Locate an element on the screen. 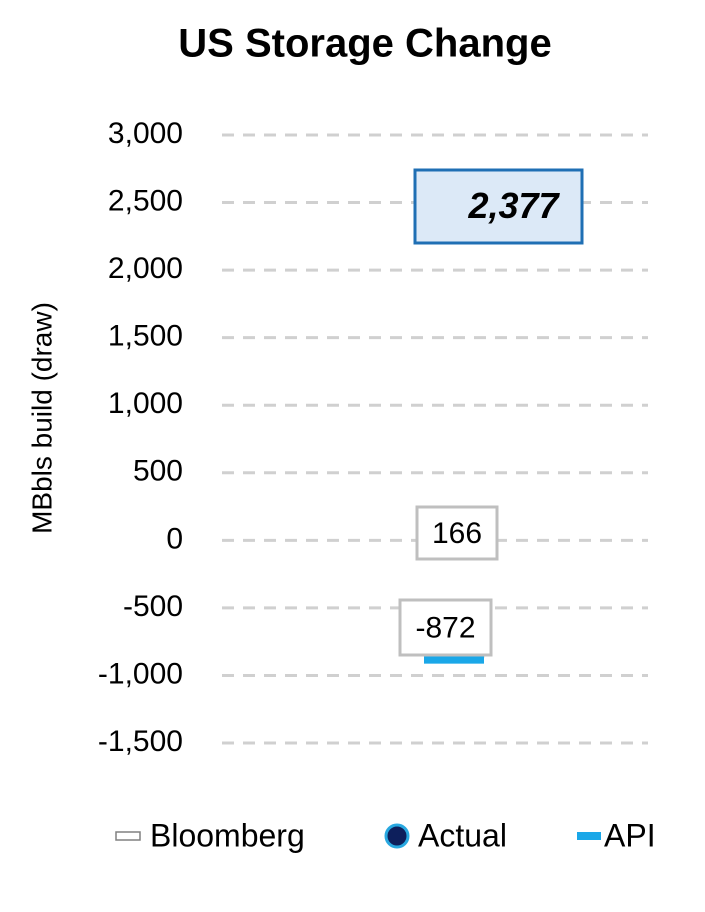 The width and height of the screenshot is (705, 912). data-label: 2,377 is located at coordinates (513, 205).